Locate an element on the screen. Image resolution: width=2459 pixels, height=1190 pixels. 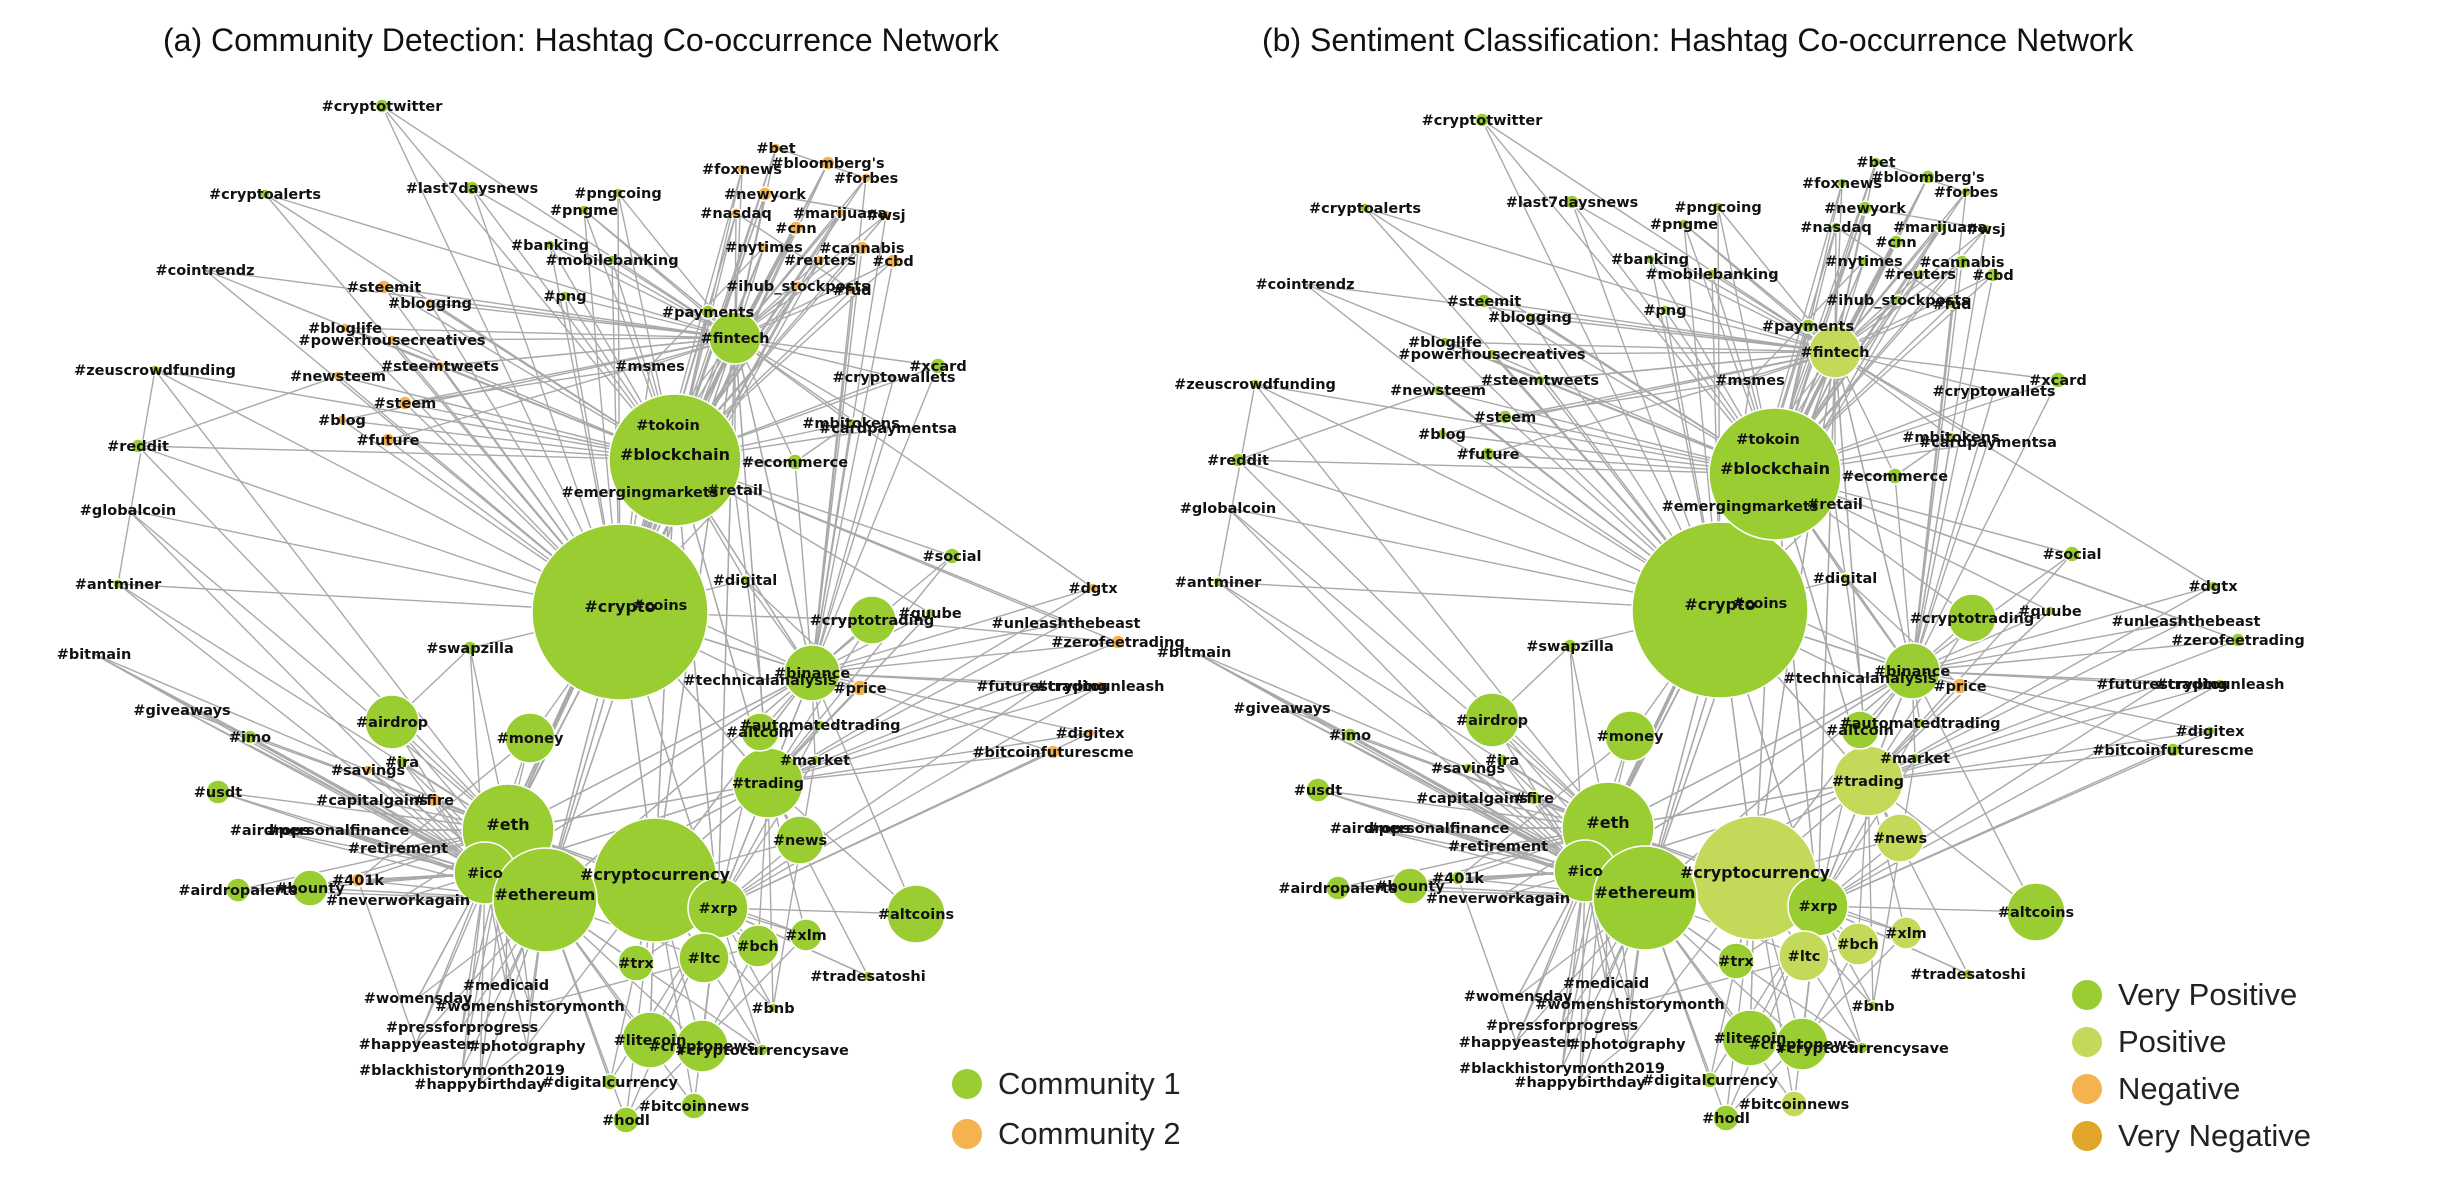
node-label: #zerofeetrading is located at coordinates (1117, 643).